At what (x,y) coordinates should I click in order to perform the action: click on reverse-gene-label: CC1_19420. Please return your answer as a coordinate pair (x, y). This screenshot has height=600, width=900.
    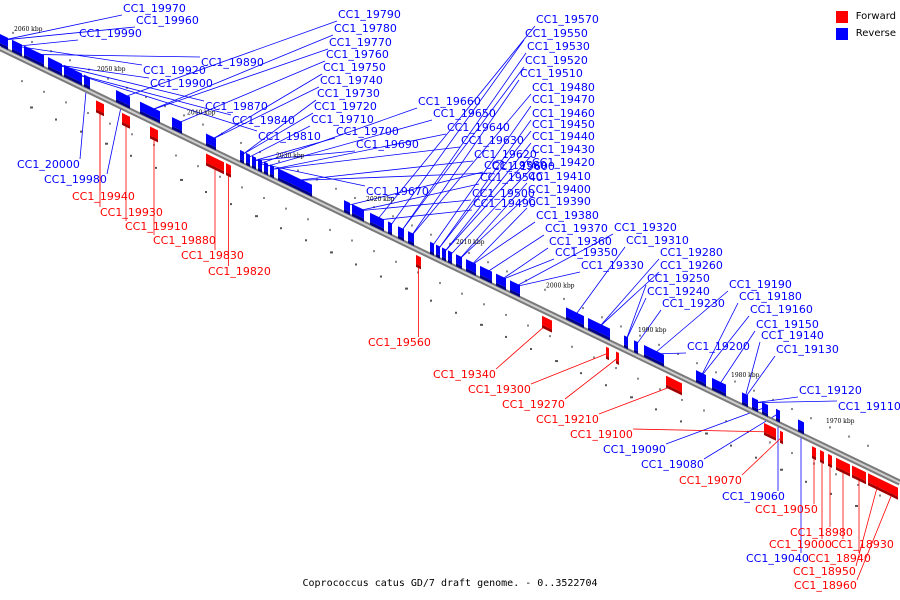
    Looking at the image, I should click on (563, 162).